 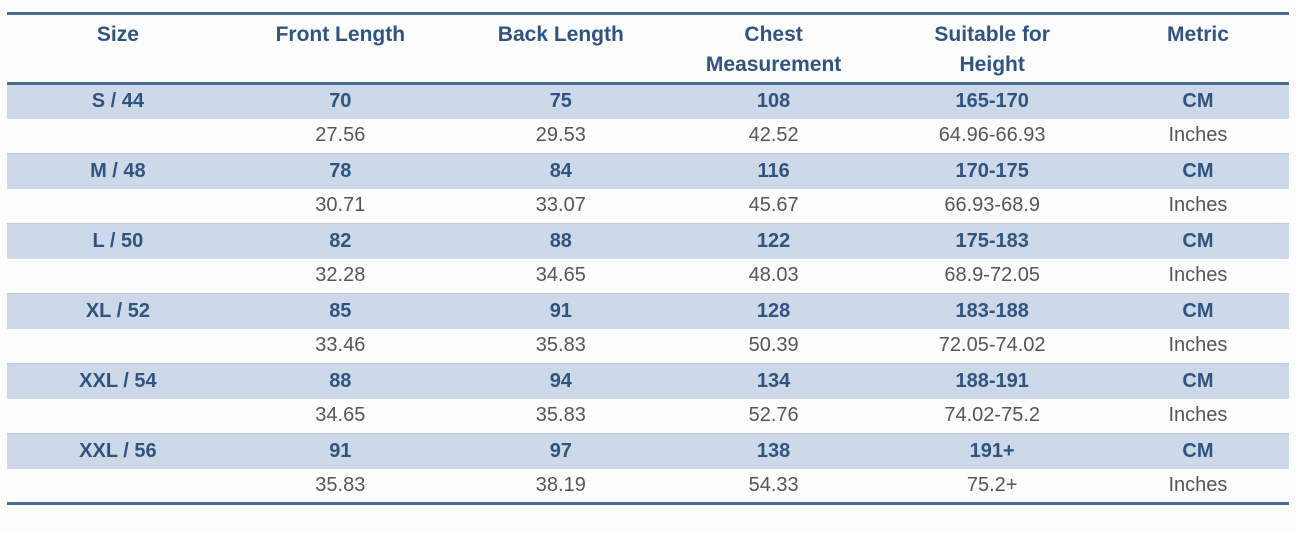 I want to click on cell-height: 64.96-66.93, so click(x=992, y=135).